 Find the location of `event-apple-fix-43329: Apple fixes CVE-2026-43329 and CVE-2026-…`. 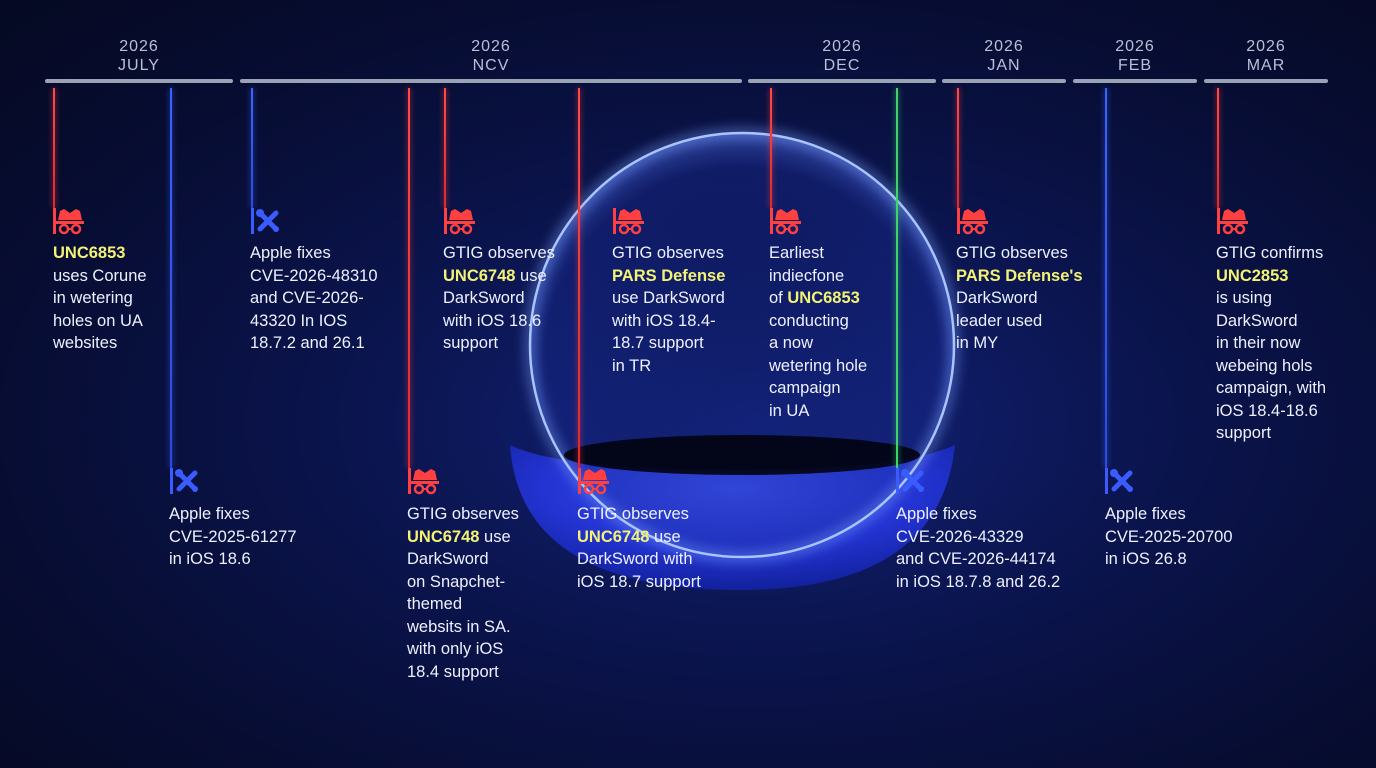

event-apple-fix-43329: Apple fixes CVE-2026-43329 and CVE-2026-… is located at coordinates (978, 548).